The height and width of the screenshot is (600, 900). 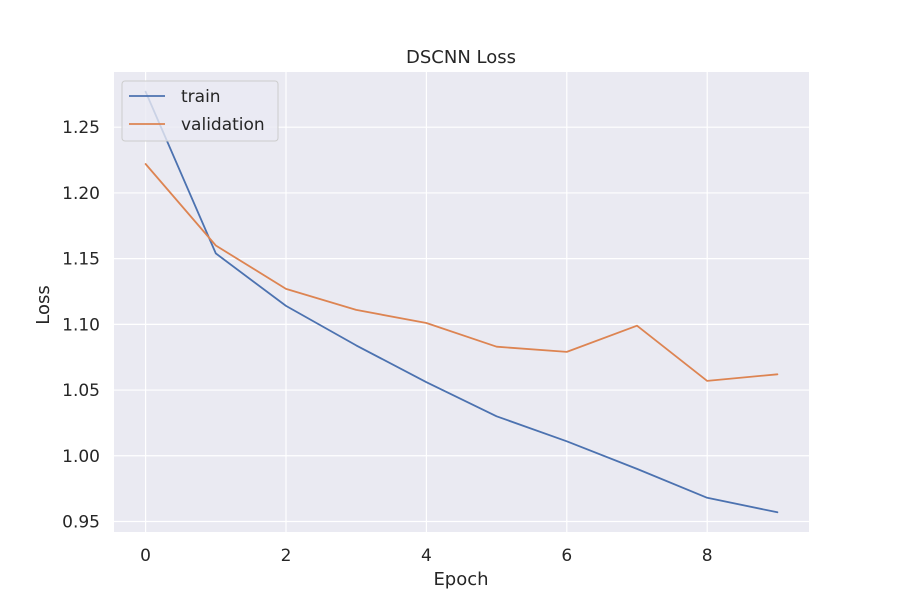 What do you see at coordinates (81, 260) in the screenshot?
I see `y-tick-label: 1.15` at bounding box center [81, 260].